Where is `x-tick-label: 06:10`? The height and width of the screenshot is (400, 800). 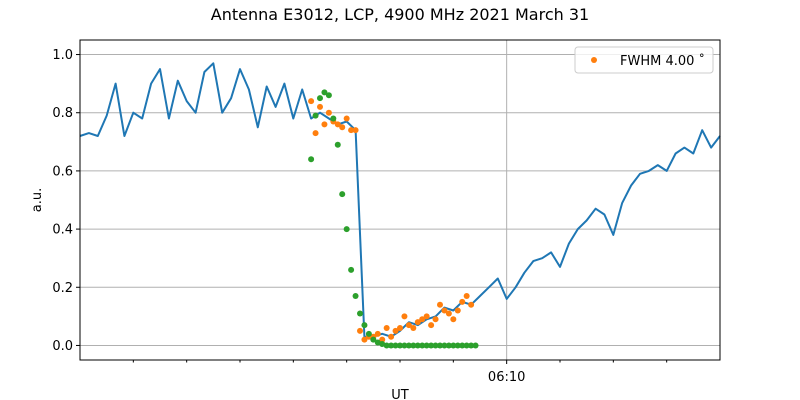
x-tick-label: 06:10 is located at coordinates (506, 377).